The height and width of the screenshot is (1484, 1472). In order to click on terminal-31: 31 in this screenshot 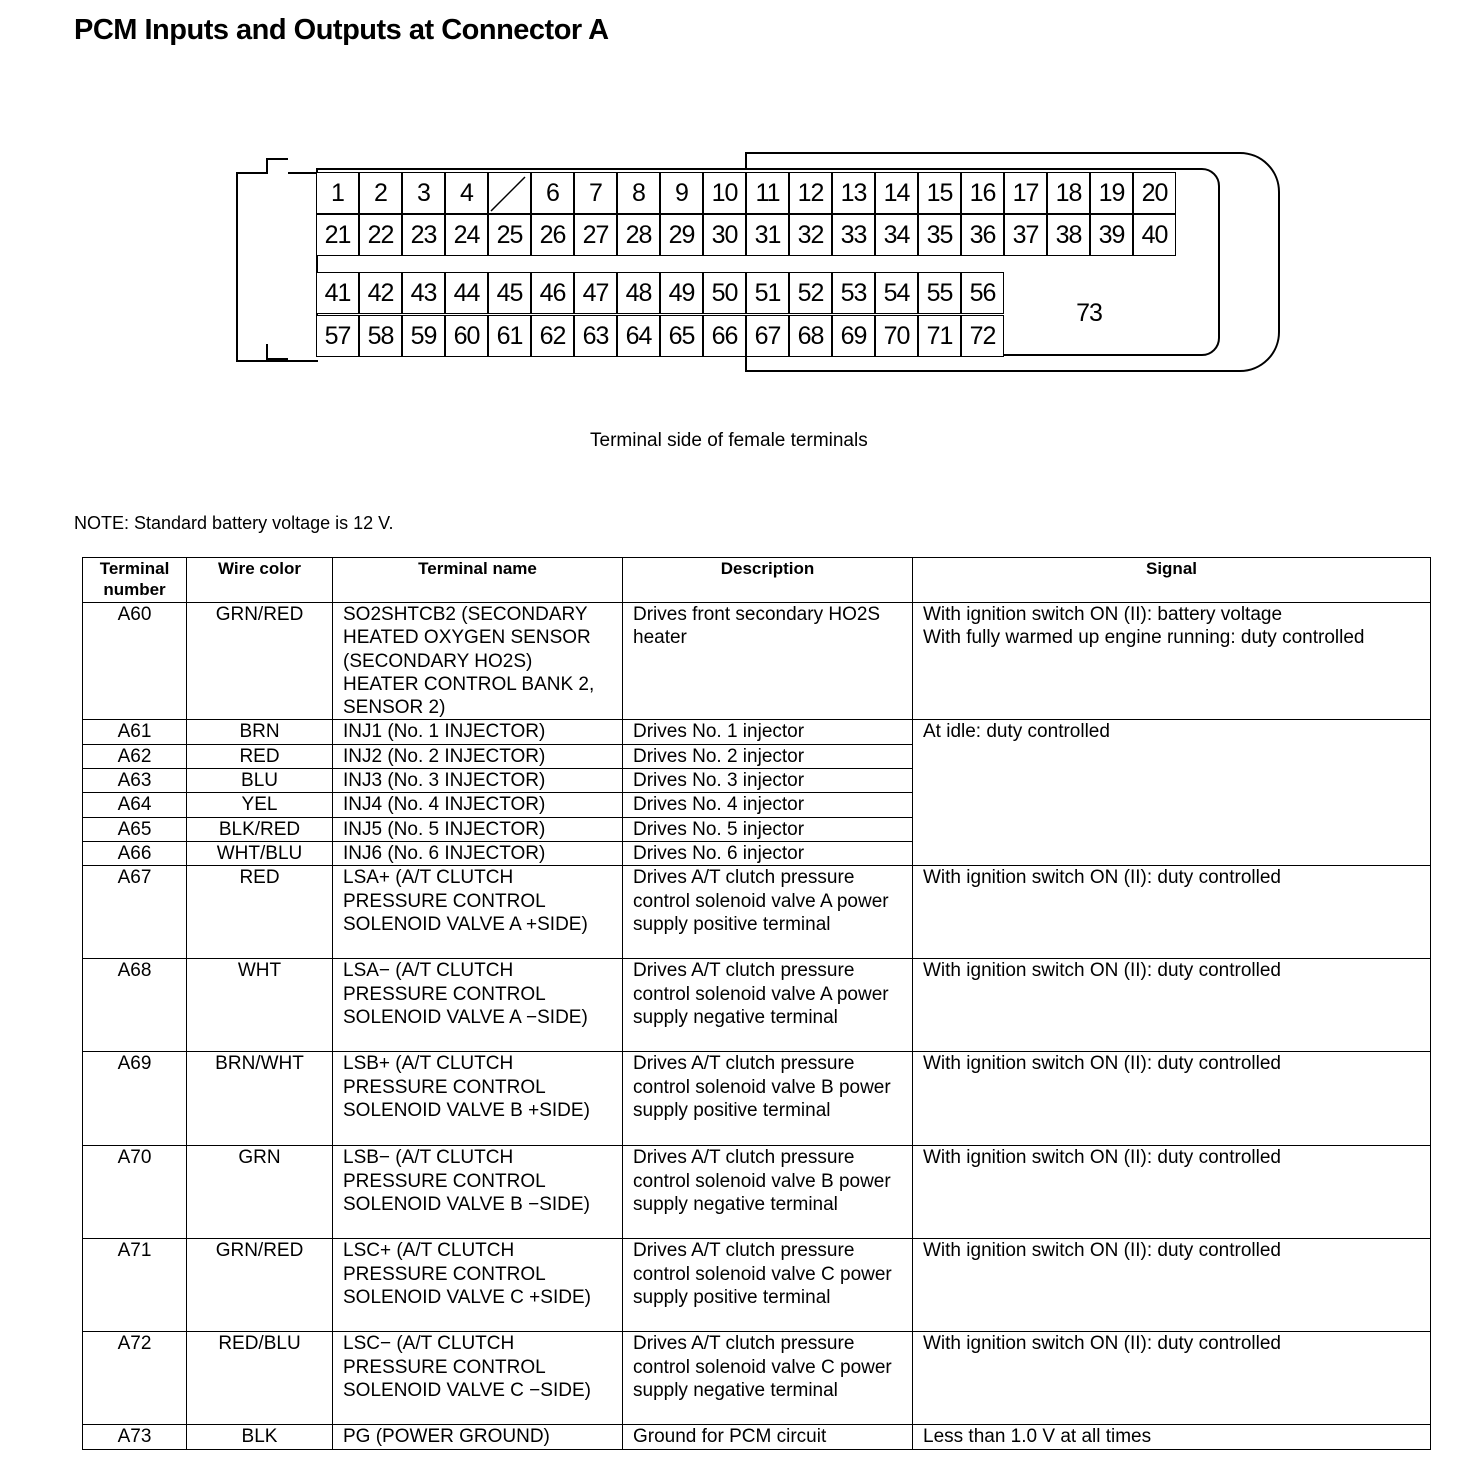, I will do `click(767, 235)`.